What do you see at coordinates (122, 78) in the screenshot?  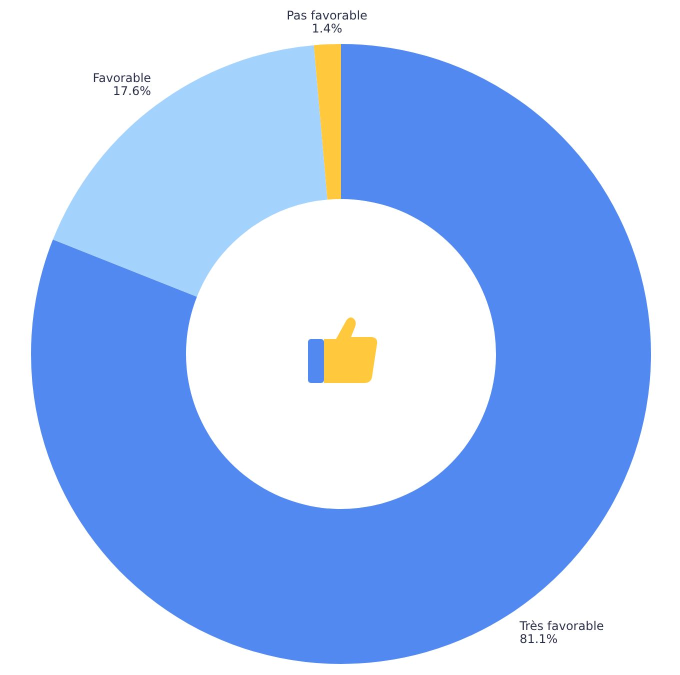 I see `slice-label: Favorable` at bounding box center [122, 78].